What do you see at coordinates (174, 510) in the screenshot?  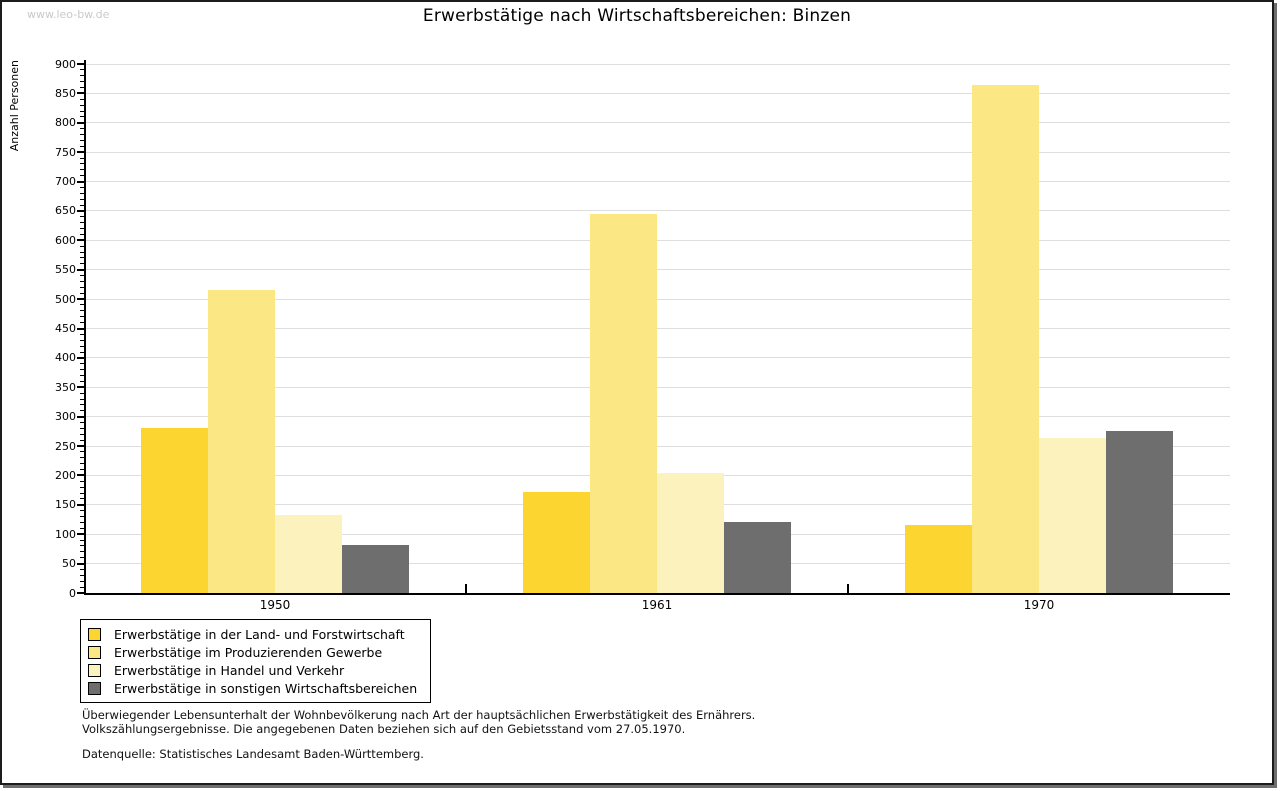 I see `bar-1950-series1` at bounding box center [174, 510].